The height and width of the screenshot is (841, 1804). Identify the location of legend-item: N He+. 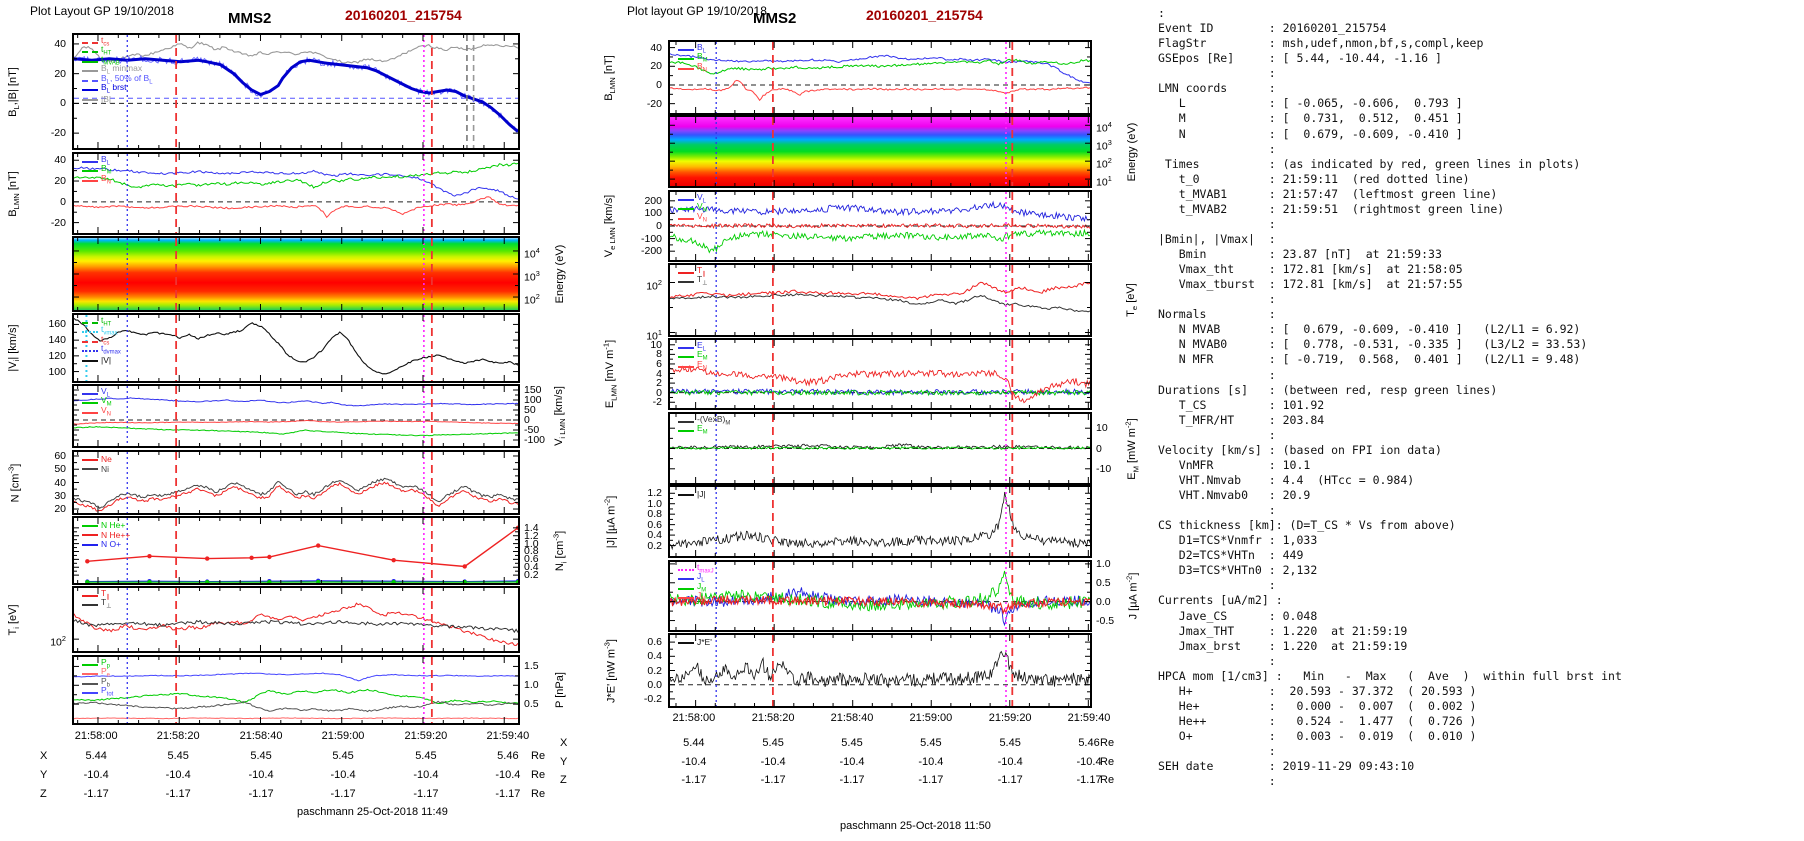
(106, 525).